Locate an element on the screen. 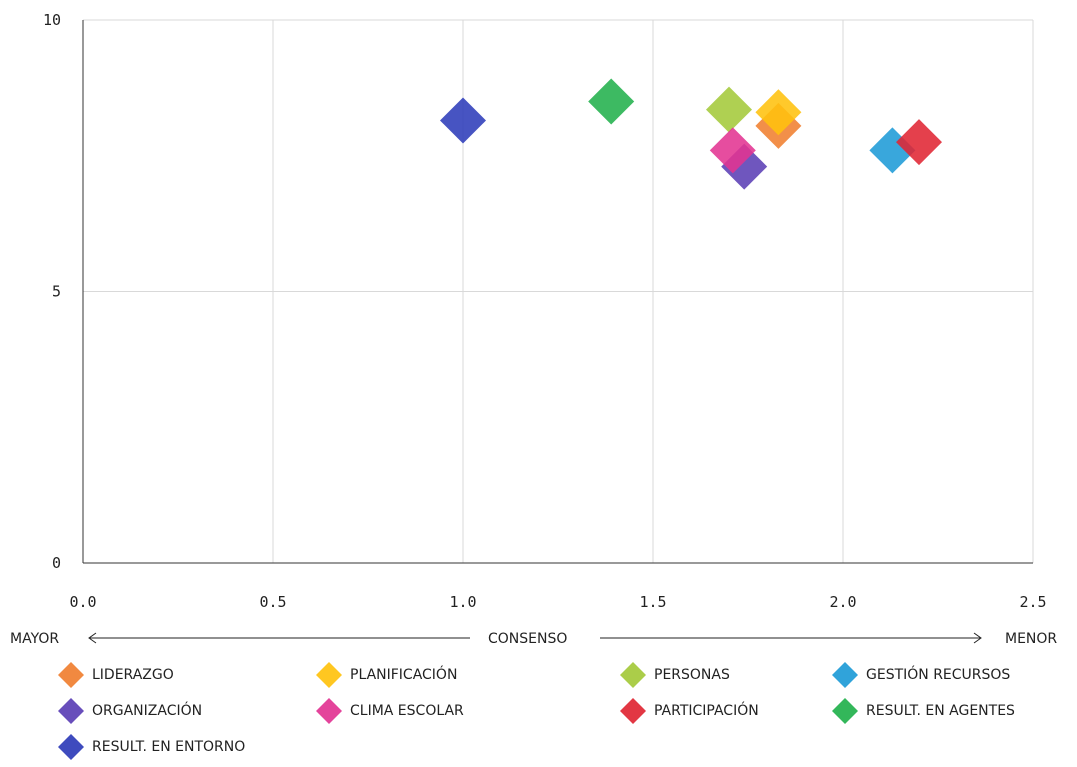 The image size is (1077, 767). x-tick-label: 0.5 is located at coordinates (272, 602).